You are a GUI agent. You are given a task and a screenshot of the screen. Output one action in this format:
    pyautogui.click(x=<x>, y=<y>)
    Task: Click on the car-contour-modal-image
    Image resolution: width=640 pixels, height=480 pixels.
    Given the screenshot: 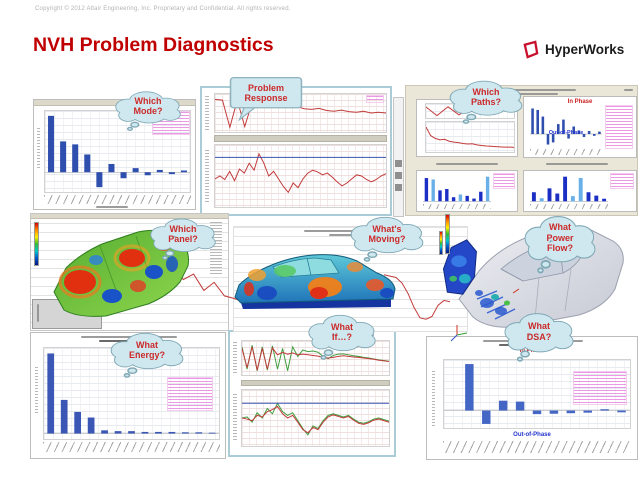 What is the action you would take?
    pyautogui.click(x=121, y=273)
    